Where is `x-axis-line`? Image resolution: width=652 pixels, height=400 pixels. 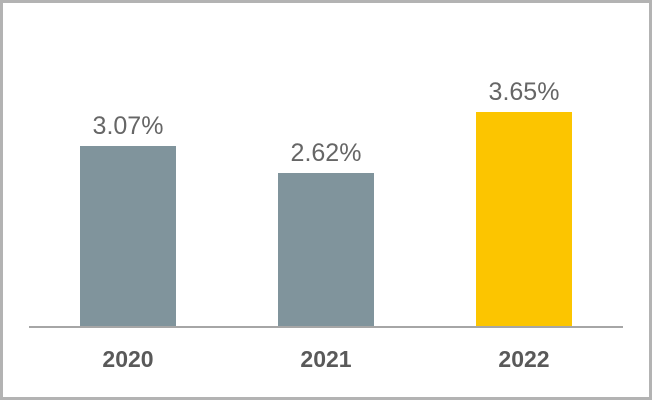
x-axis-line is located at coordinates (326, 327).